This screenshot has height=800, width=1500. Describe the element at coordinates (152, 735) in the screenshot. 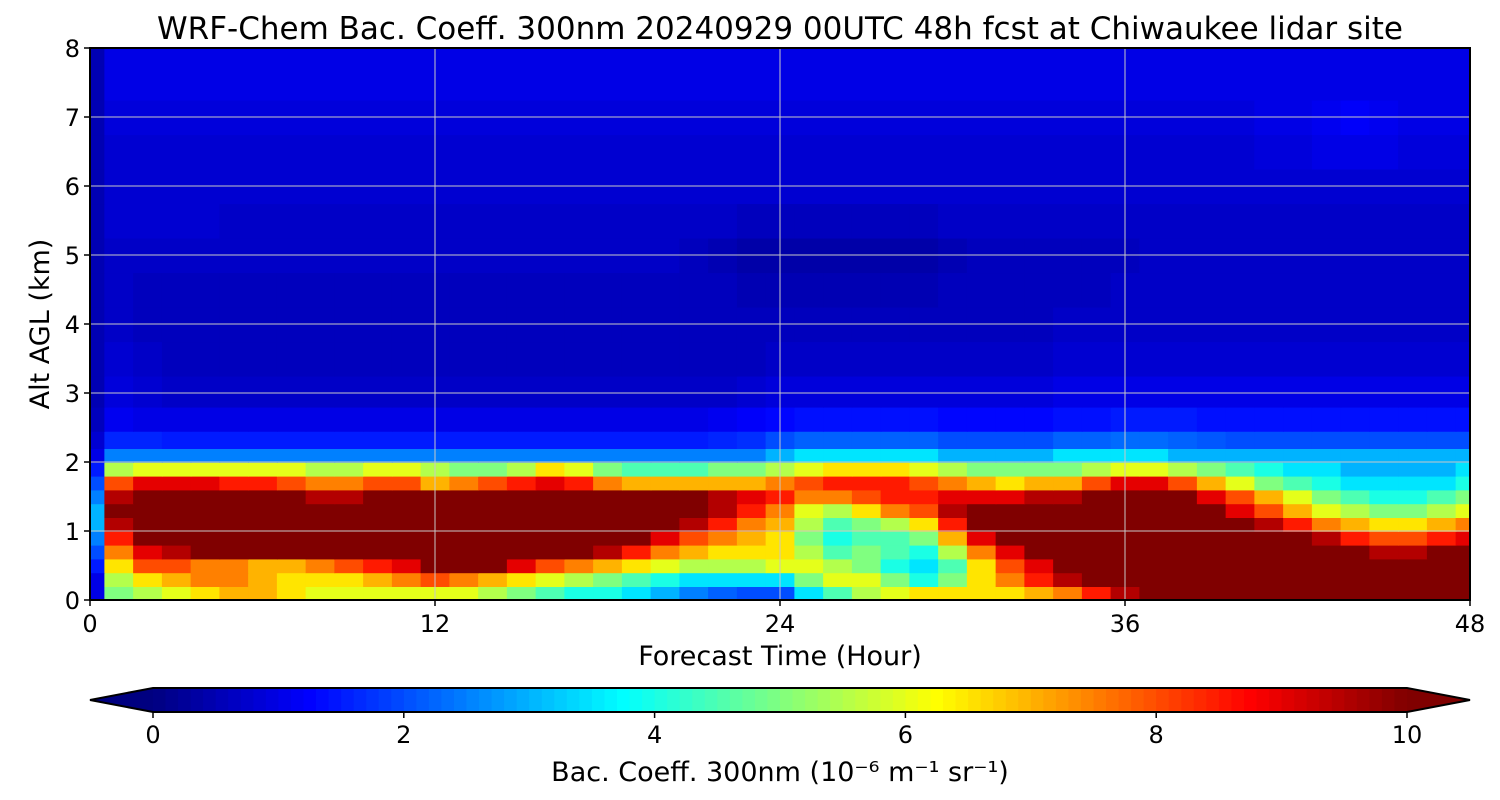

I see `colorbar-tick-label: 0` at that location.